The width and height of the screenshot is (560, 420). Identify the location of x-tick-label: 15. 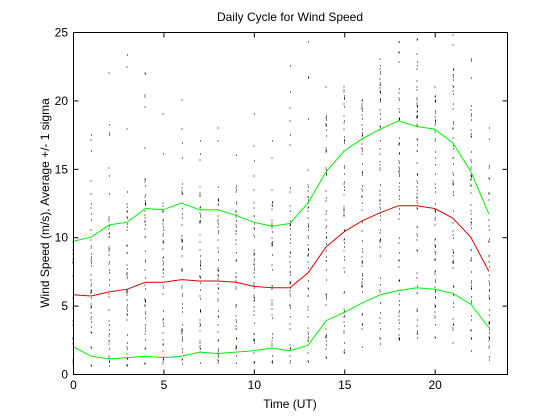
(345, 385).